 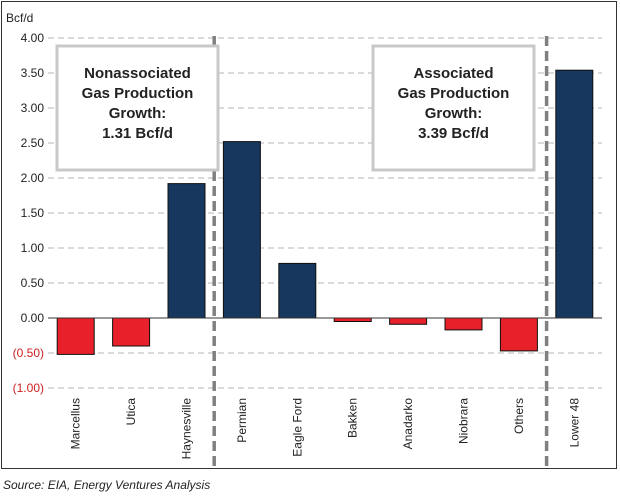 What do you see at coordinates (33, 38) in the screenshot?
I see `y-tick-label: 4.00` at bounding box center [33, 38].